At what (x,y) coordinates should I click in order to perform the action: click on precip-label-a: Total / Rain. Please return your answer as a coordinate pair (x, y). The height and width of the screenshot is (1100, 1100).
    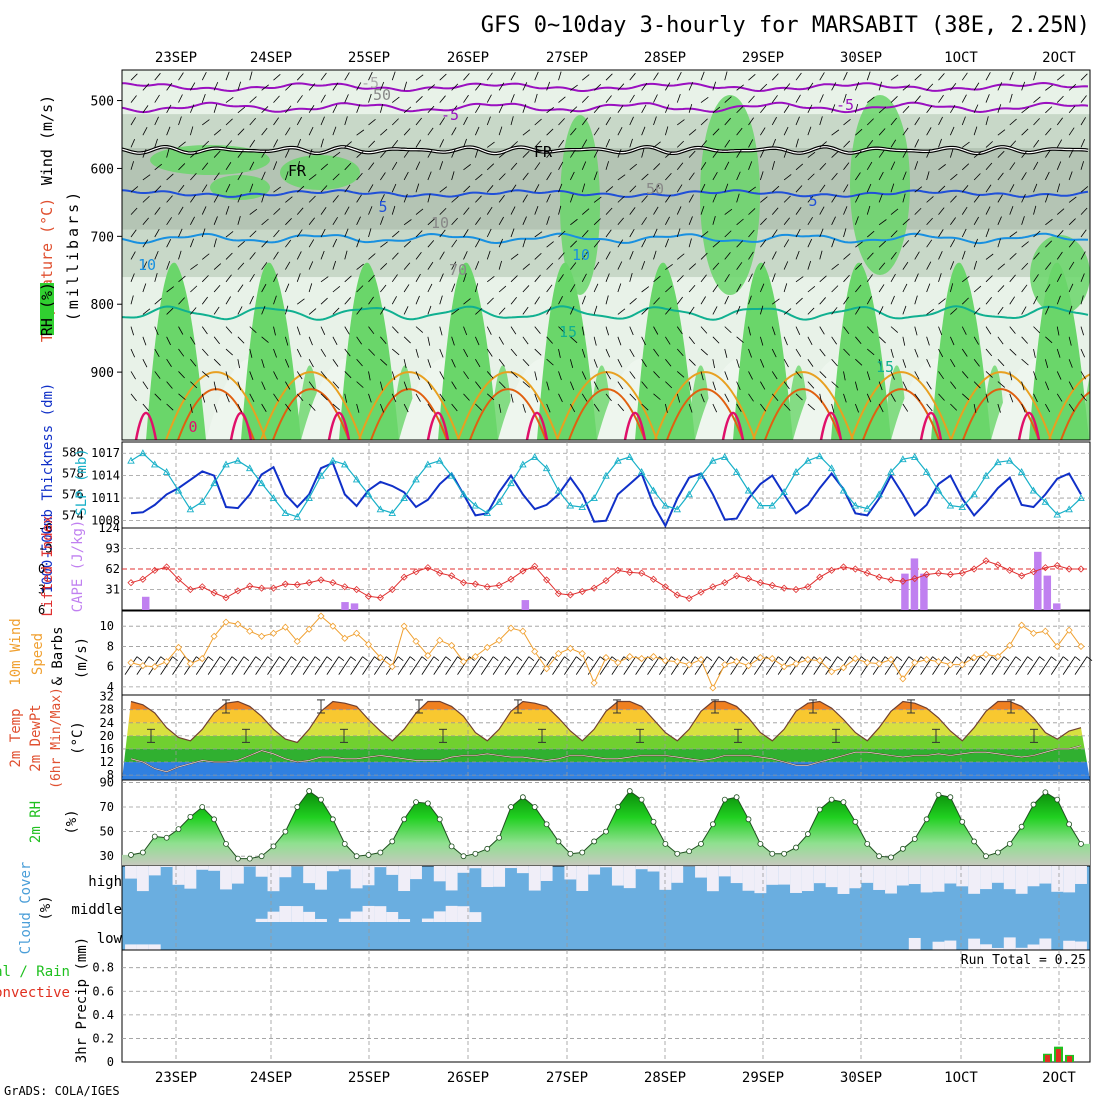
    Looking at the image, I should click on (35, 972).